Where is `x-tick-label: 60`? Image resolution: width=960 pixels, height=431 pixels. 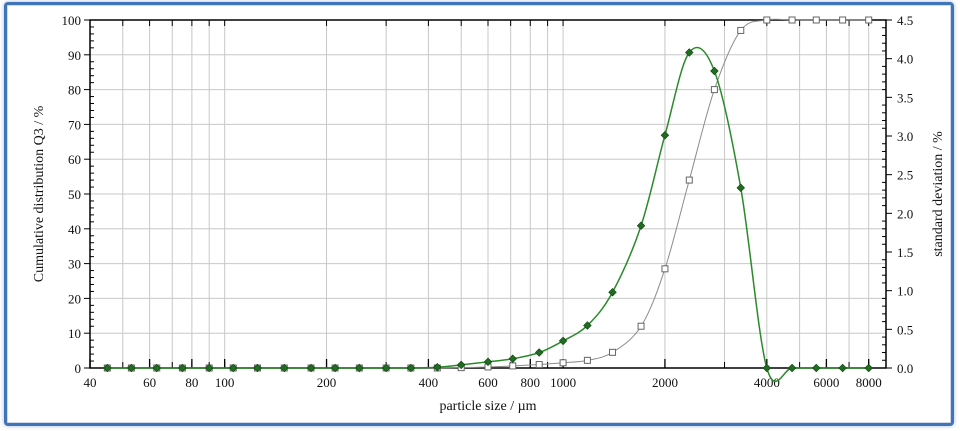
x-tick-label: 60 is located at coordinates (149, 382).